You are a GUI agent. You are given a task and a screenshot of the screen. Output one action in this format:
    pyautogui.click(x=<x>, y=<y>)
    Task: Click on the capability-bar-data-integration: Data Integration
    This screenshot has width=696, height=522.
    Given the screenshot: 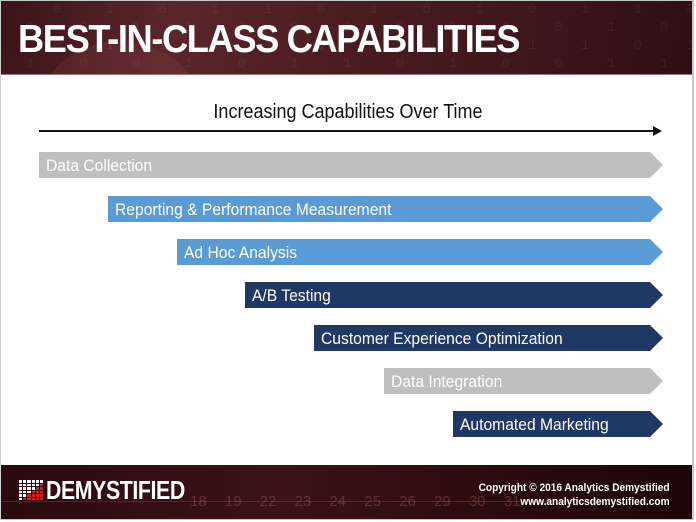 What is the action you would take?
    pyautogui.click(x=523, y=381)
    